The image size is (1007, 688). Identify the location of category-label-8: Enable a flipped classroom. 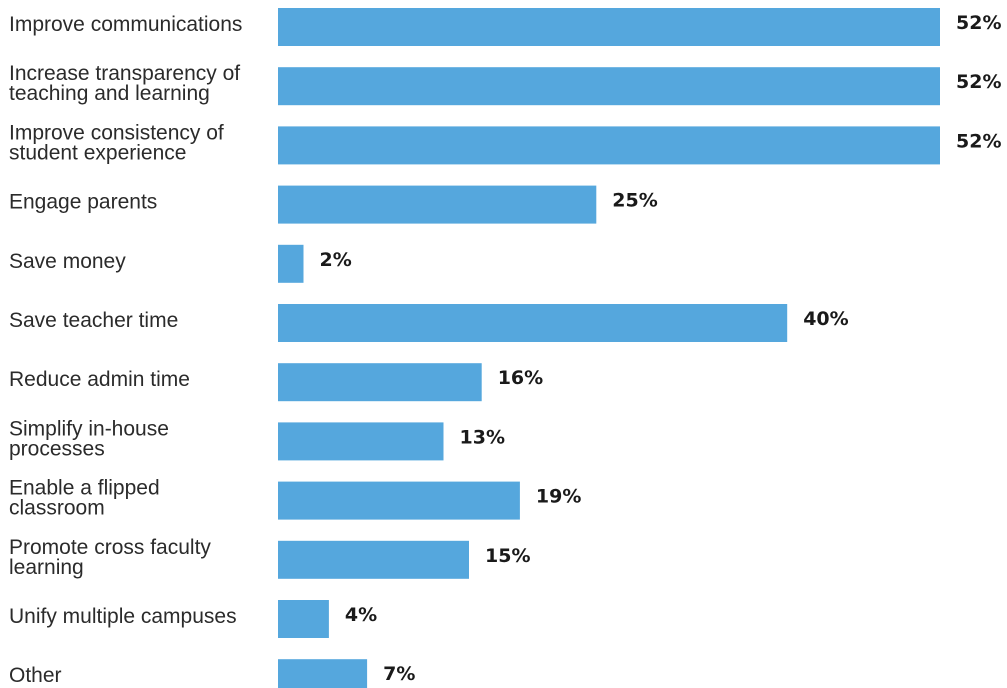
(84, 498).